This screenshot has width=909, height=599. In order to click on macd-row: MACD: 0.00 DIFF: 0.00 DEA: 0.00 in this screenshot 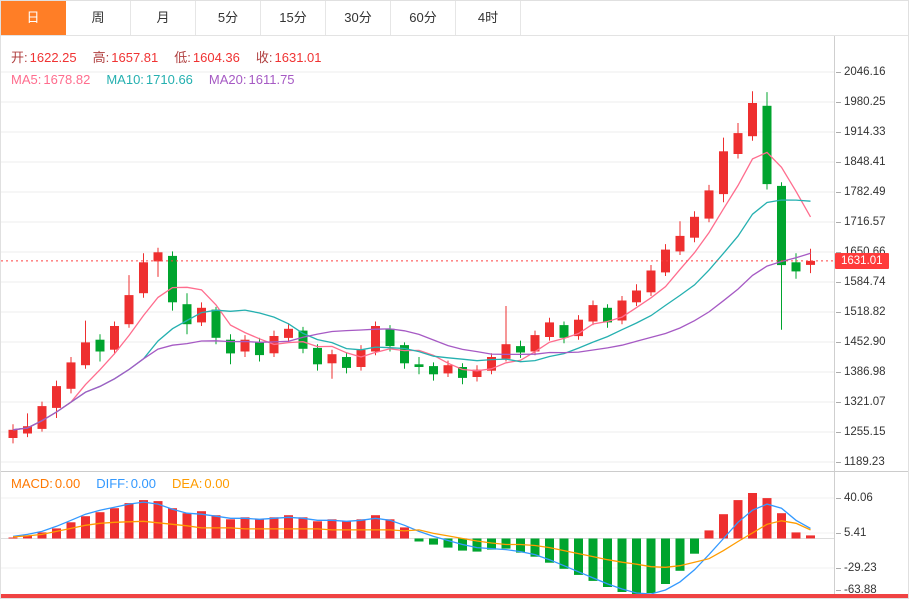, I will do `click(128, 483)`.